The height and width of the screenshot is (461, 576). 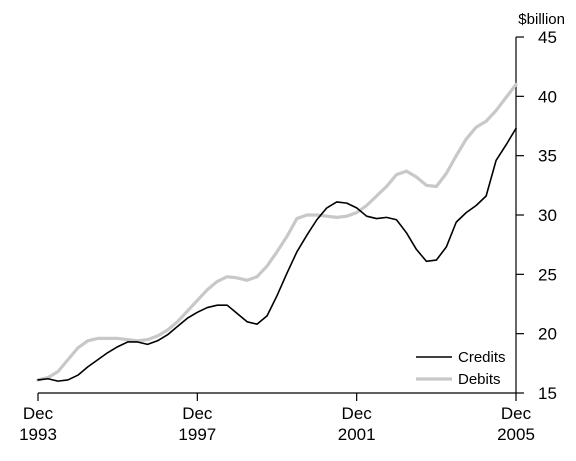 What do you see at coordinates (197, 434) in the screenshot?
I see `x-tick-label-year: 1997` at bounding box center [197, 434].